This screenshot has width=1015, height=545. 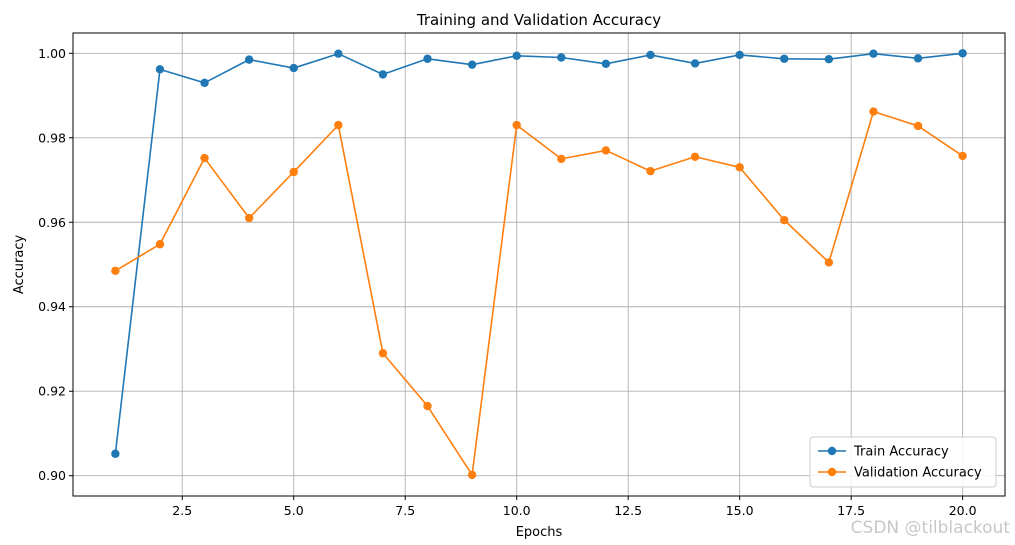 What do you see at coordinates (628, 510) in the screenshot?
I see `x-tick-label: 12.5` at bounding box center [628, 510].